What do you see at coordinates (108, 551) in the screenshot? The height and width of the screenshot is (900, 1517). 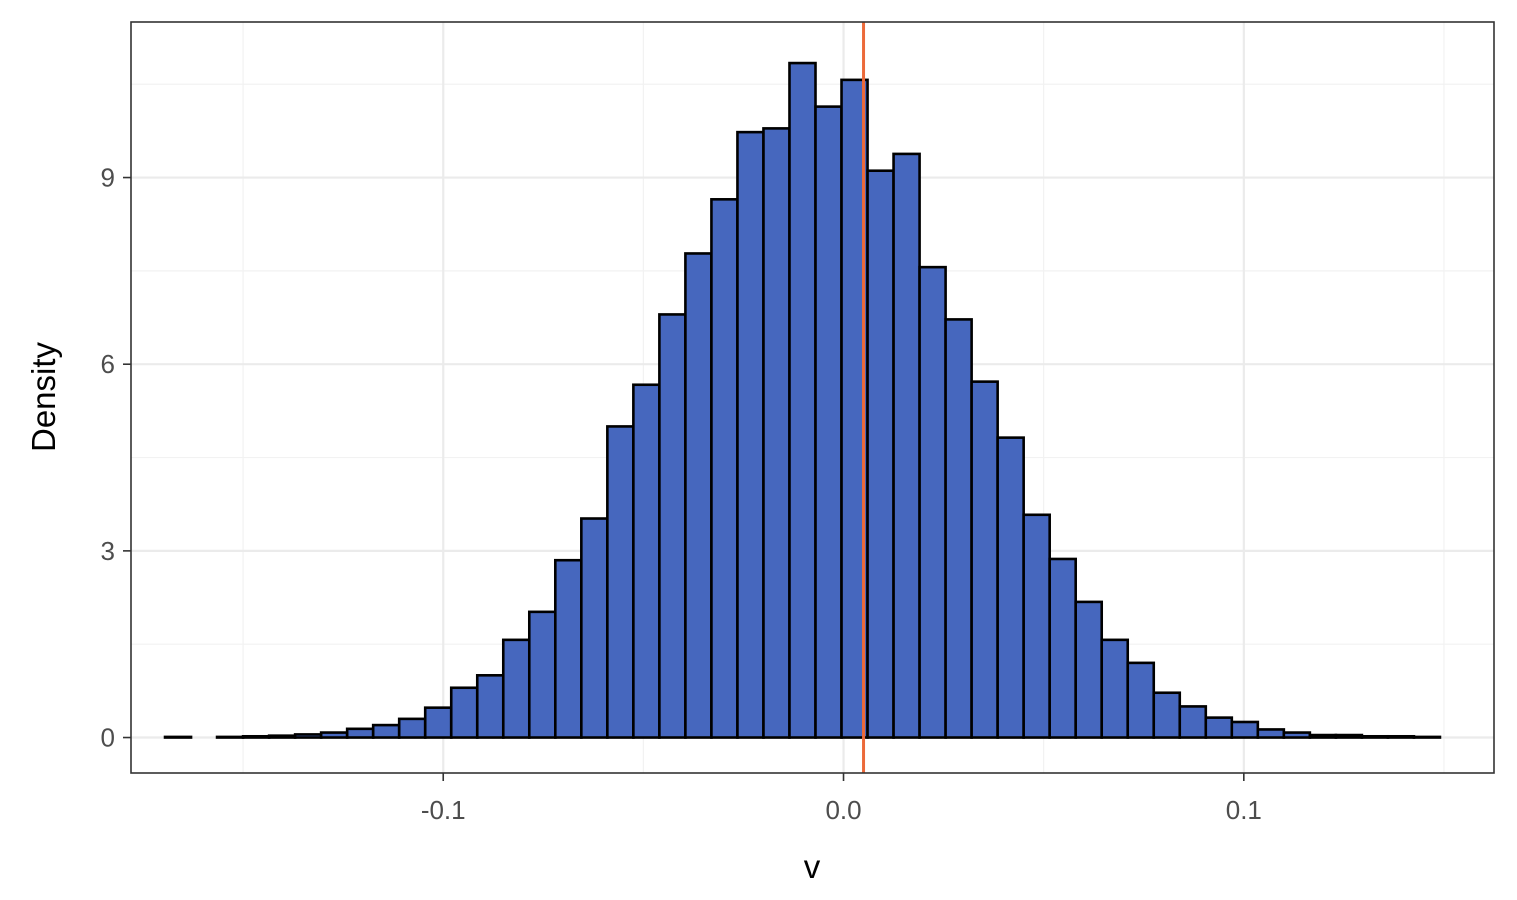 I see `y-tick-label: 3` at bounding box center [108, 551].